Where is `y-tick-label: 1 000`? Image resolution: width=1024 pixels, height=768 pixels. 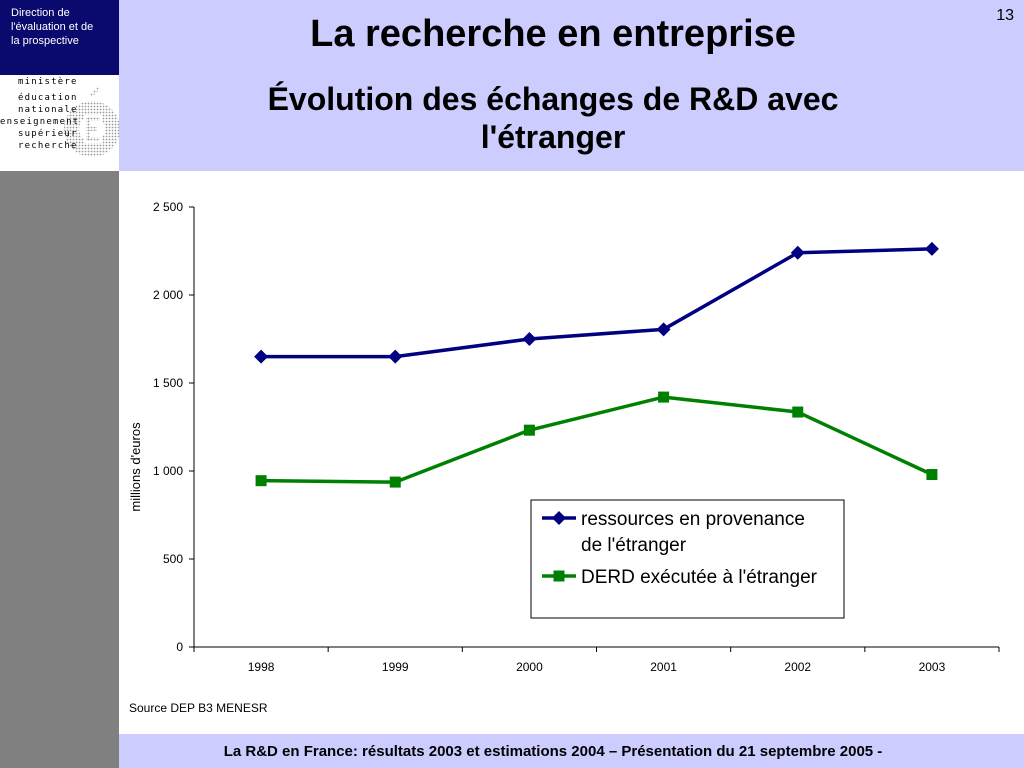
y-tick-label: 1 000 is located at coordinates (168, 471).